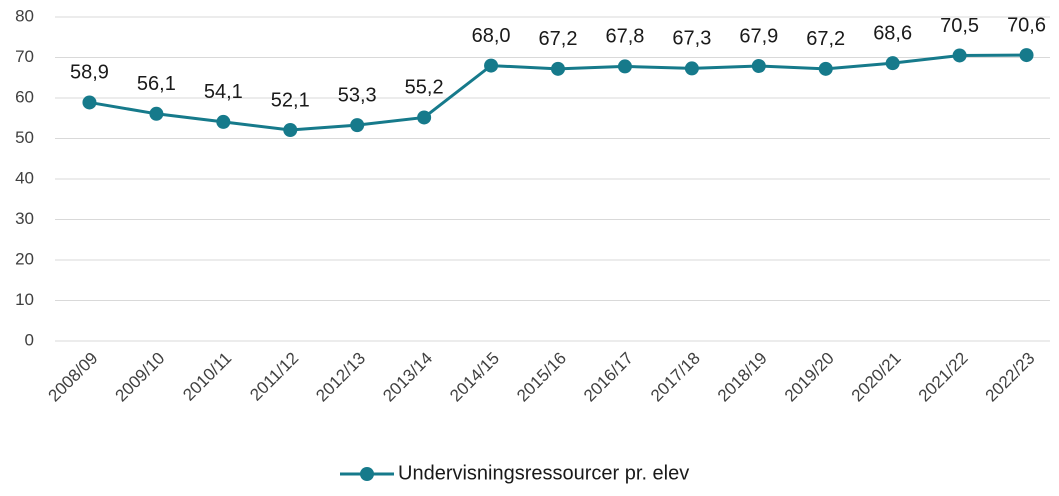 This screenshot has height=496, width=1059. What do you see at coordinates (541, 377) in the screenshot?
I see `x-tick-label: 2015/16` at bounding box center [541, 377].